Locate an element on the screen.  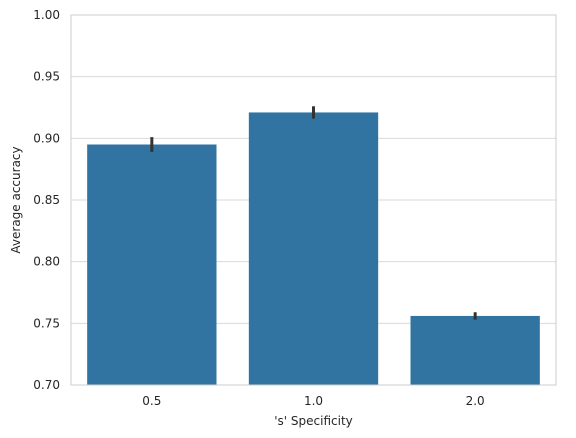
y-axis-label: Average accuracy is located at coordinates (16, 199).